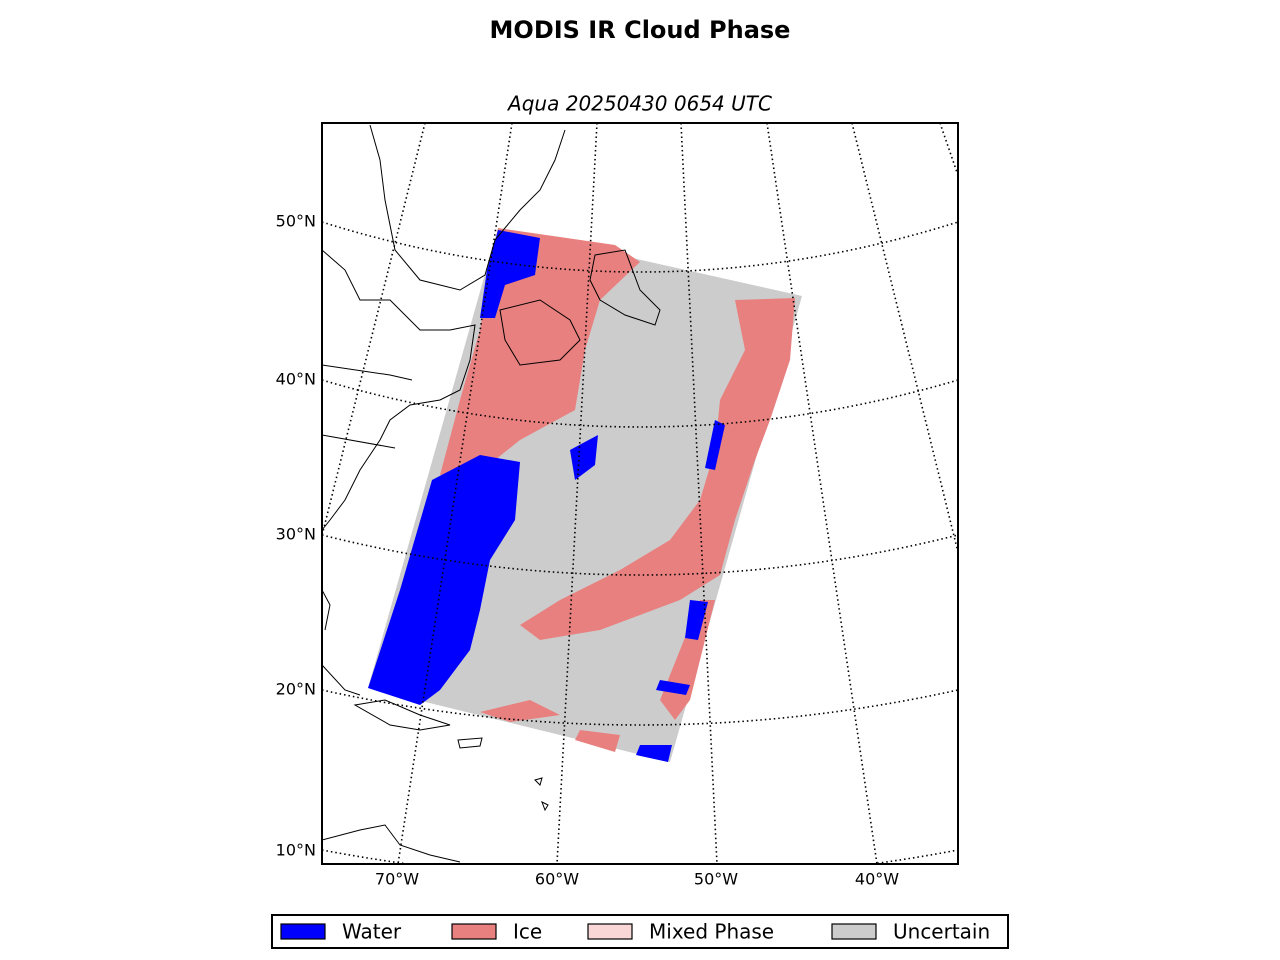  Describe the element at coordinates (877, 879) in the screenshot. I see `lon-label: 40°W` at that location.